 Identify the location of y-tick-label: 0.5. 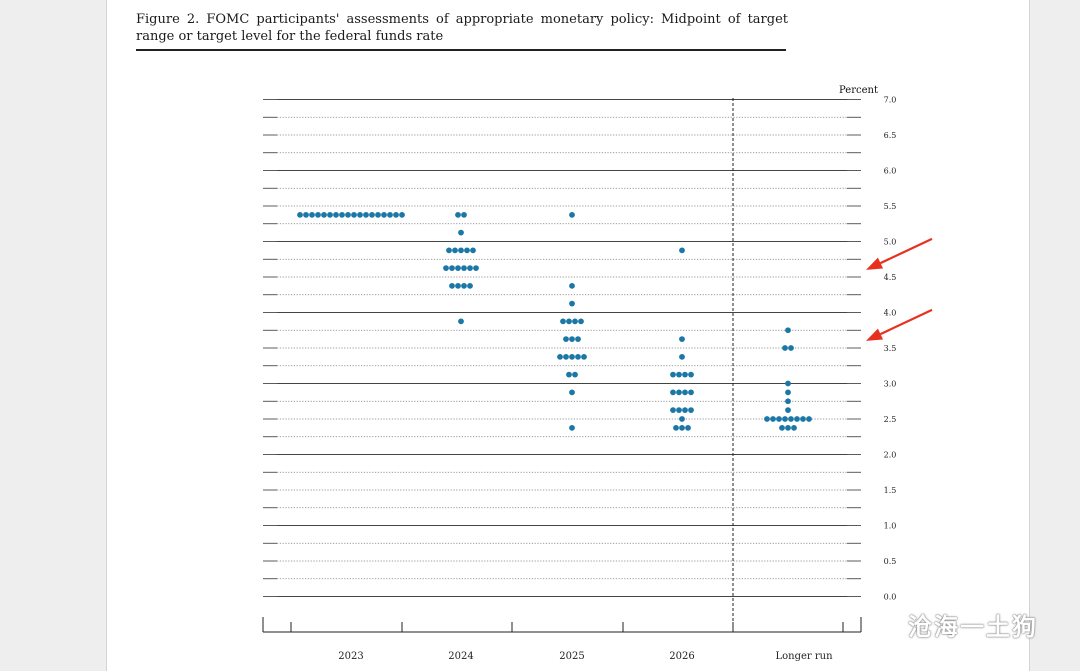
(890, 561).